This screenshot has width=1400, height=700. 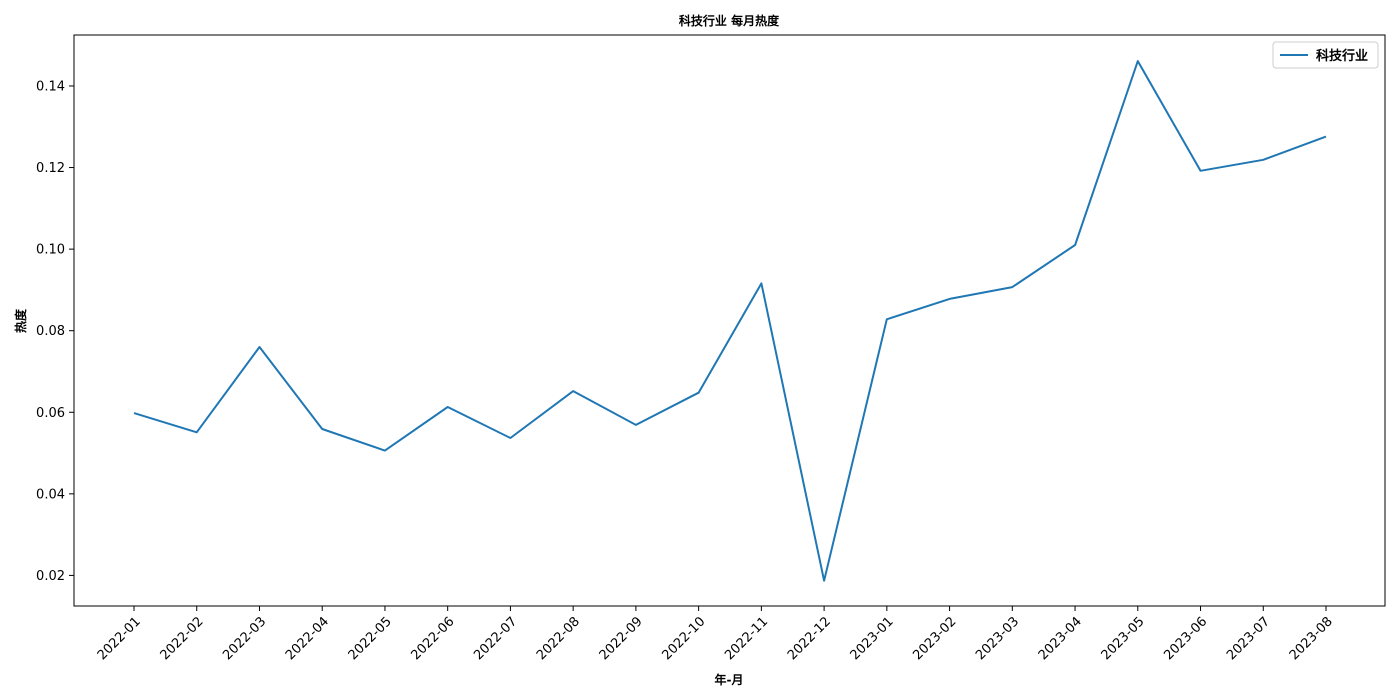 I want to click on x-tick-label: 2023-03, so click(x=997, y=638).